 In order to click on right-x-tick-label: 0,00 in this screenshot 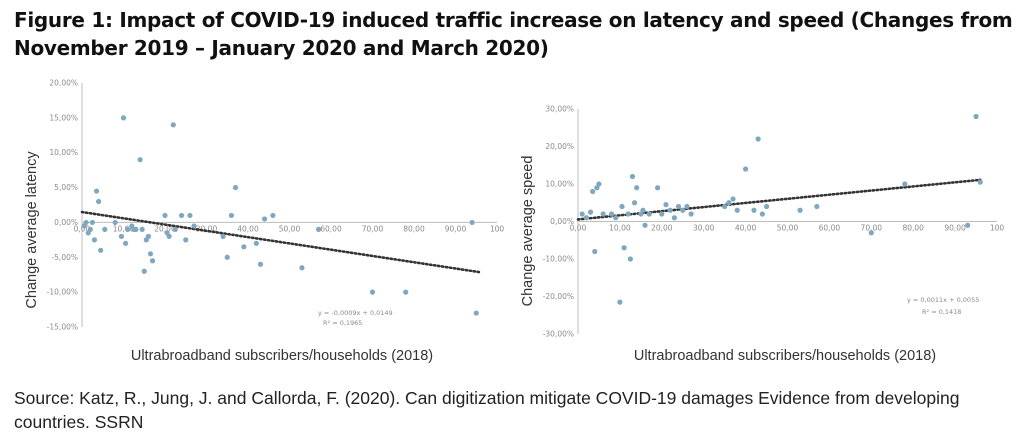, I will do `click(578, 228)`.